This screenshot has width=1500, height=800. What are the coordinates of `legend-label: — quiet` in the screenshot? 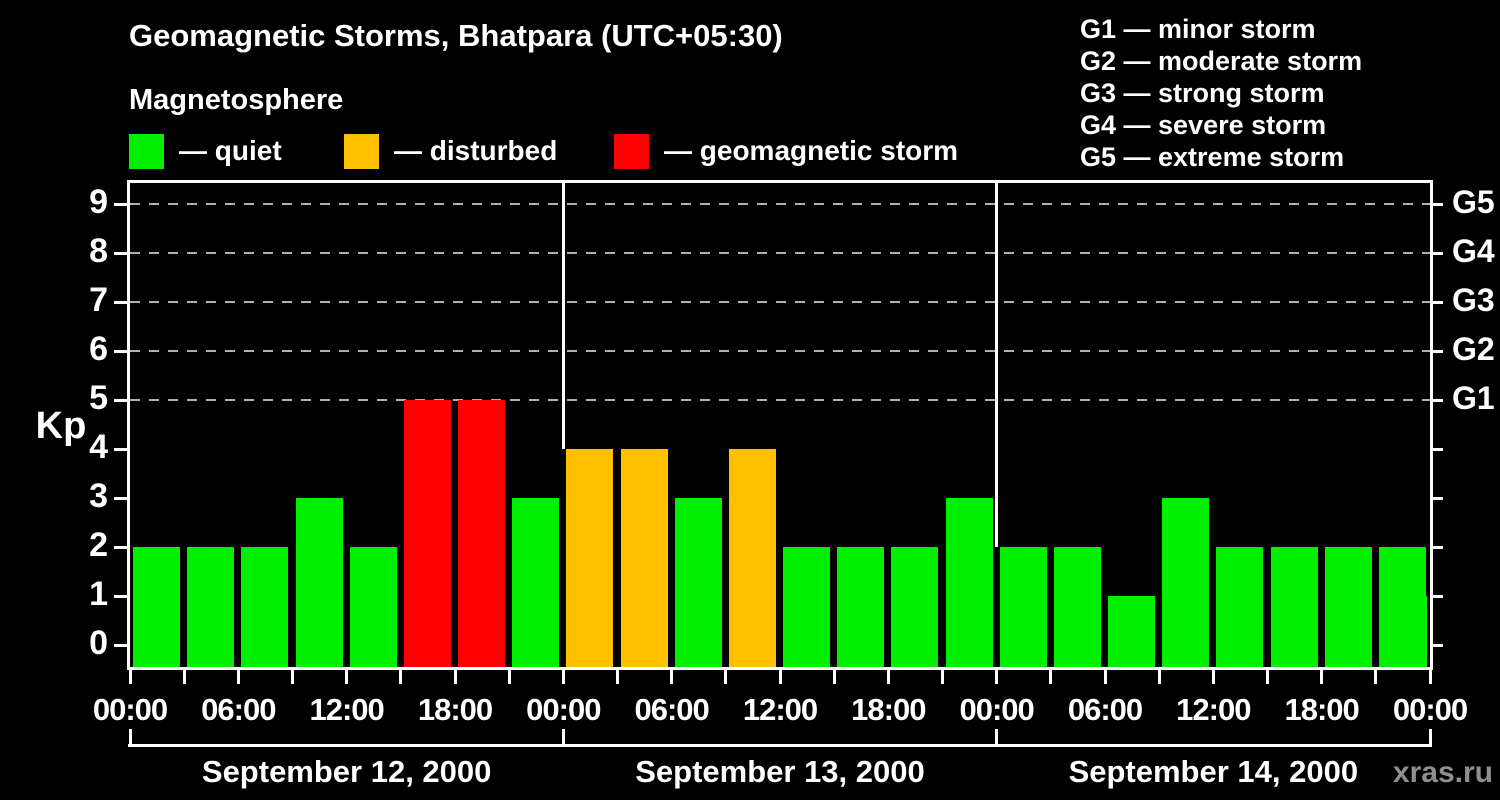 It's located at (230, 150).